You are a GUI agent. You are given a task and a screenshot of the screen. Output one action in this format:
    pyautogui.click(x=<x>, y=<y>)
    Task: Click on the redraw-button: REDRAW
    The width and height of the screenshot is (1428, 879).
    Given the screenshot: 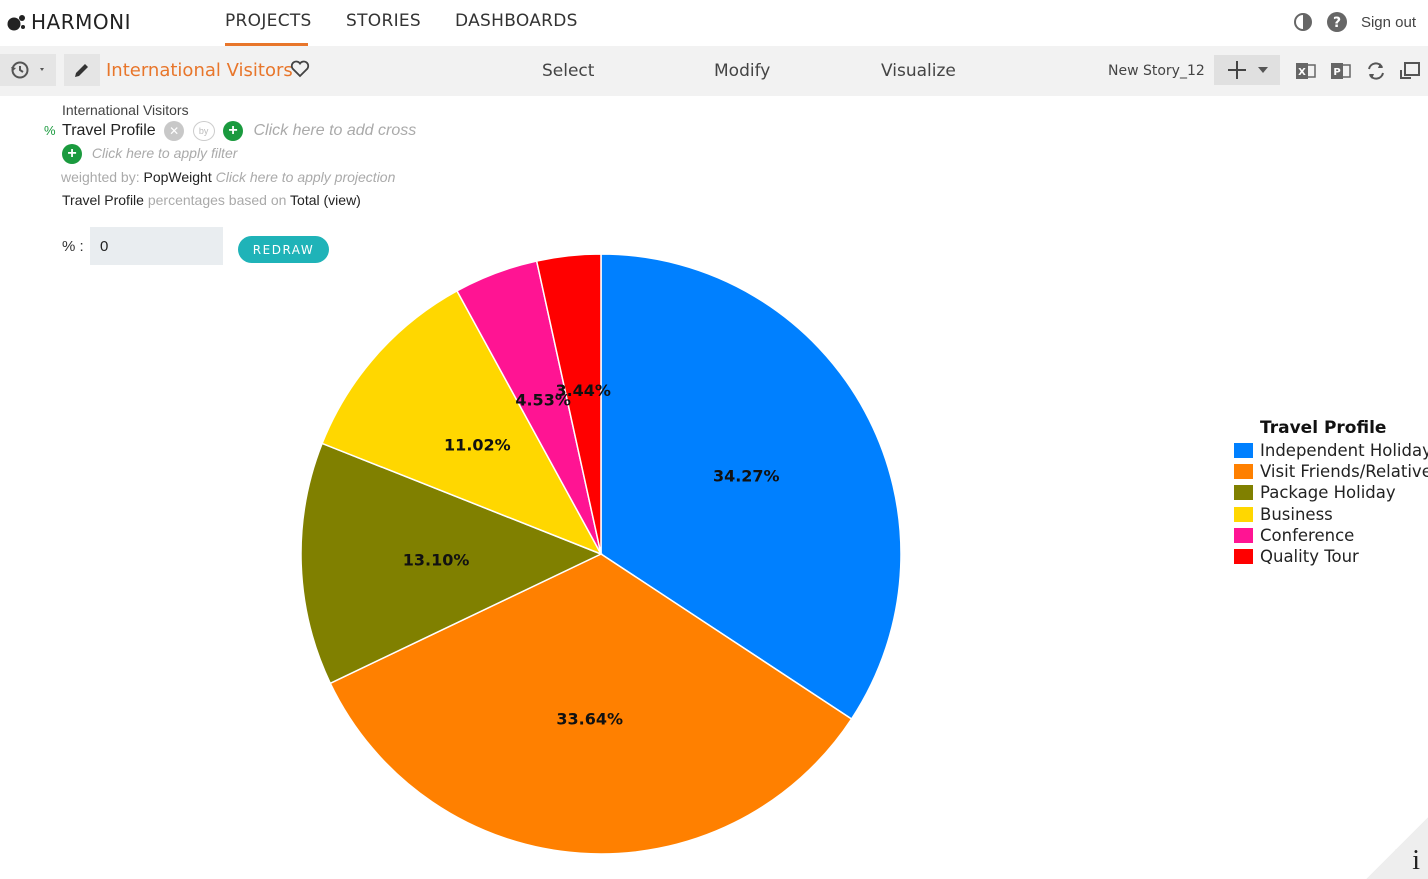 What is the action you would take?
    pyautogui.click(x=283, y=249)
    